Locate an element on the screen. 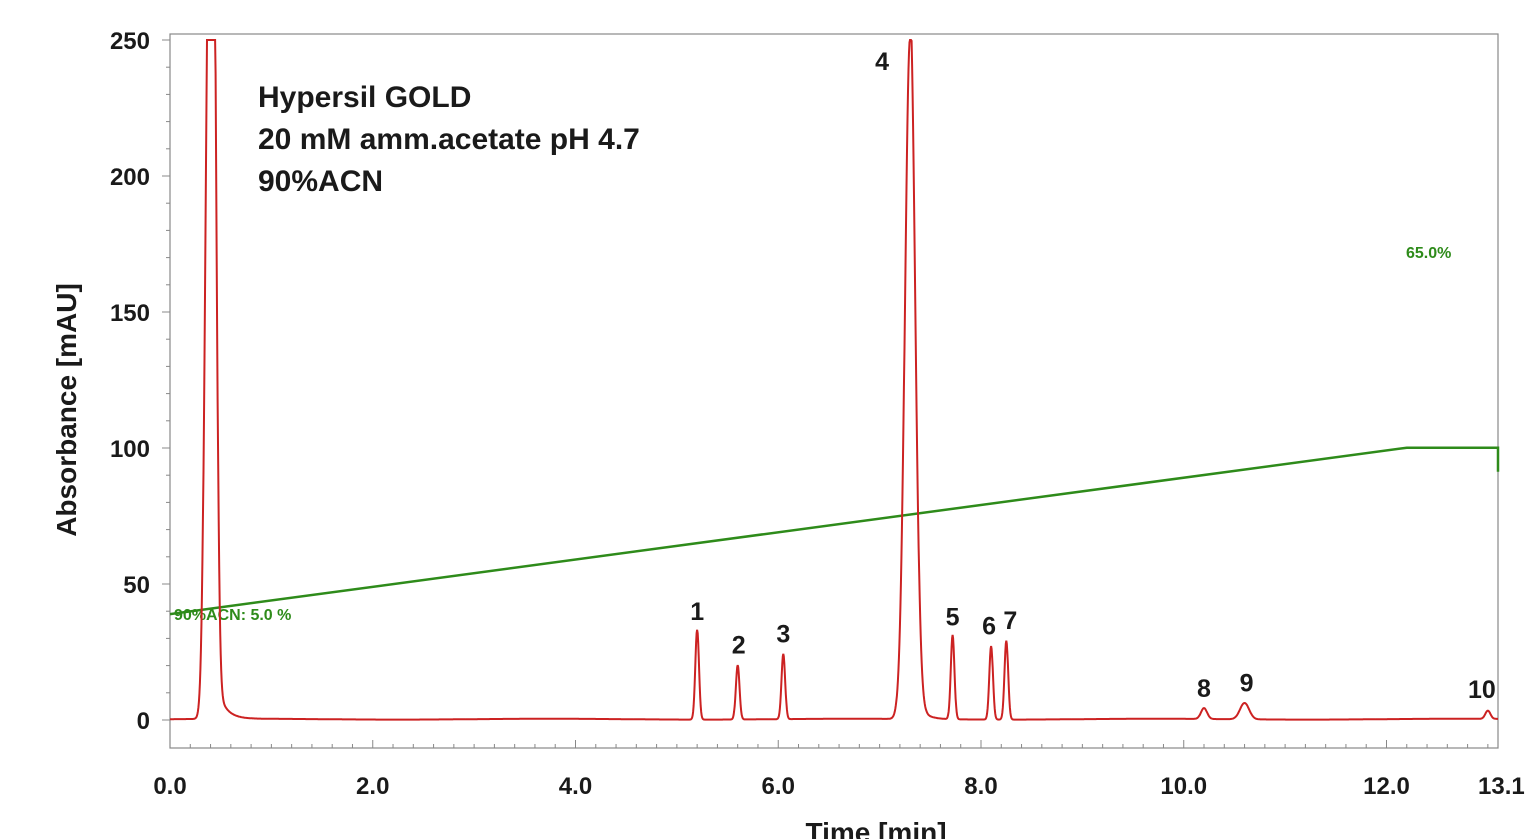 Image resolution: width=1528 pixels, height=839 pixels. x-tick-label: 10.0 is located at coordinates (1183, 786).